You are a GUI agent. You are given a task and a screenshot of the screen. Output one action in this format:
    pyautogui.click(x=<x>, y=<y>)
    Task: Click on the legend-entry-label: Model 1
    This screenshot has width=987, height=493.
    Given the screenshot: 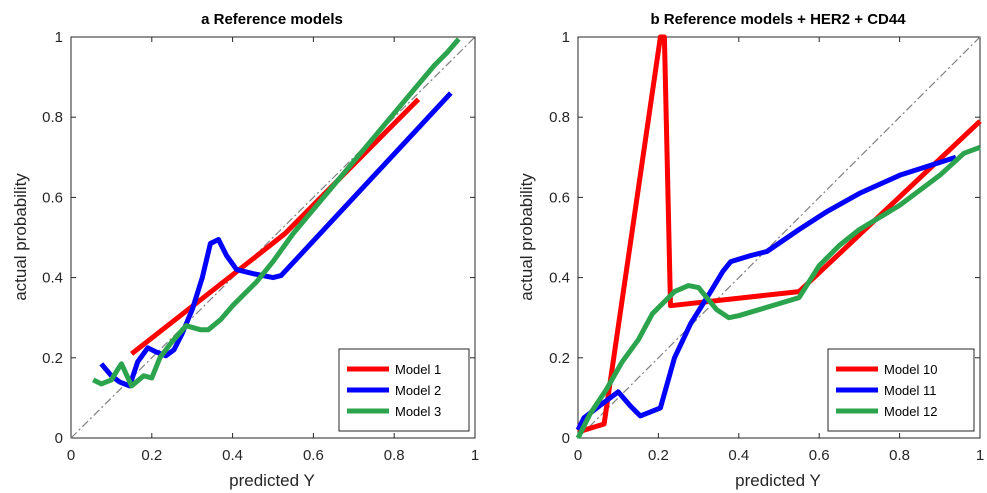 What is the action you would take?
    pyautogui.click(x=418, y=369)
    